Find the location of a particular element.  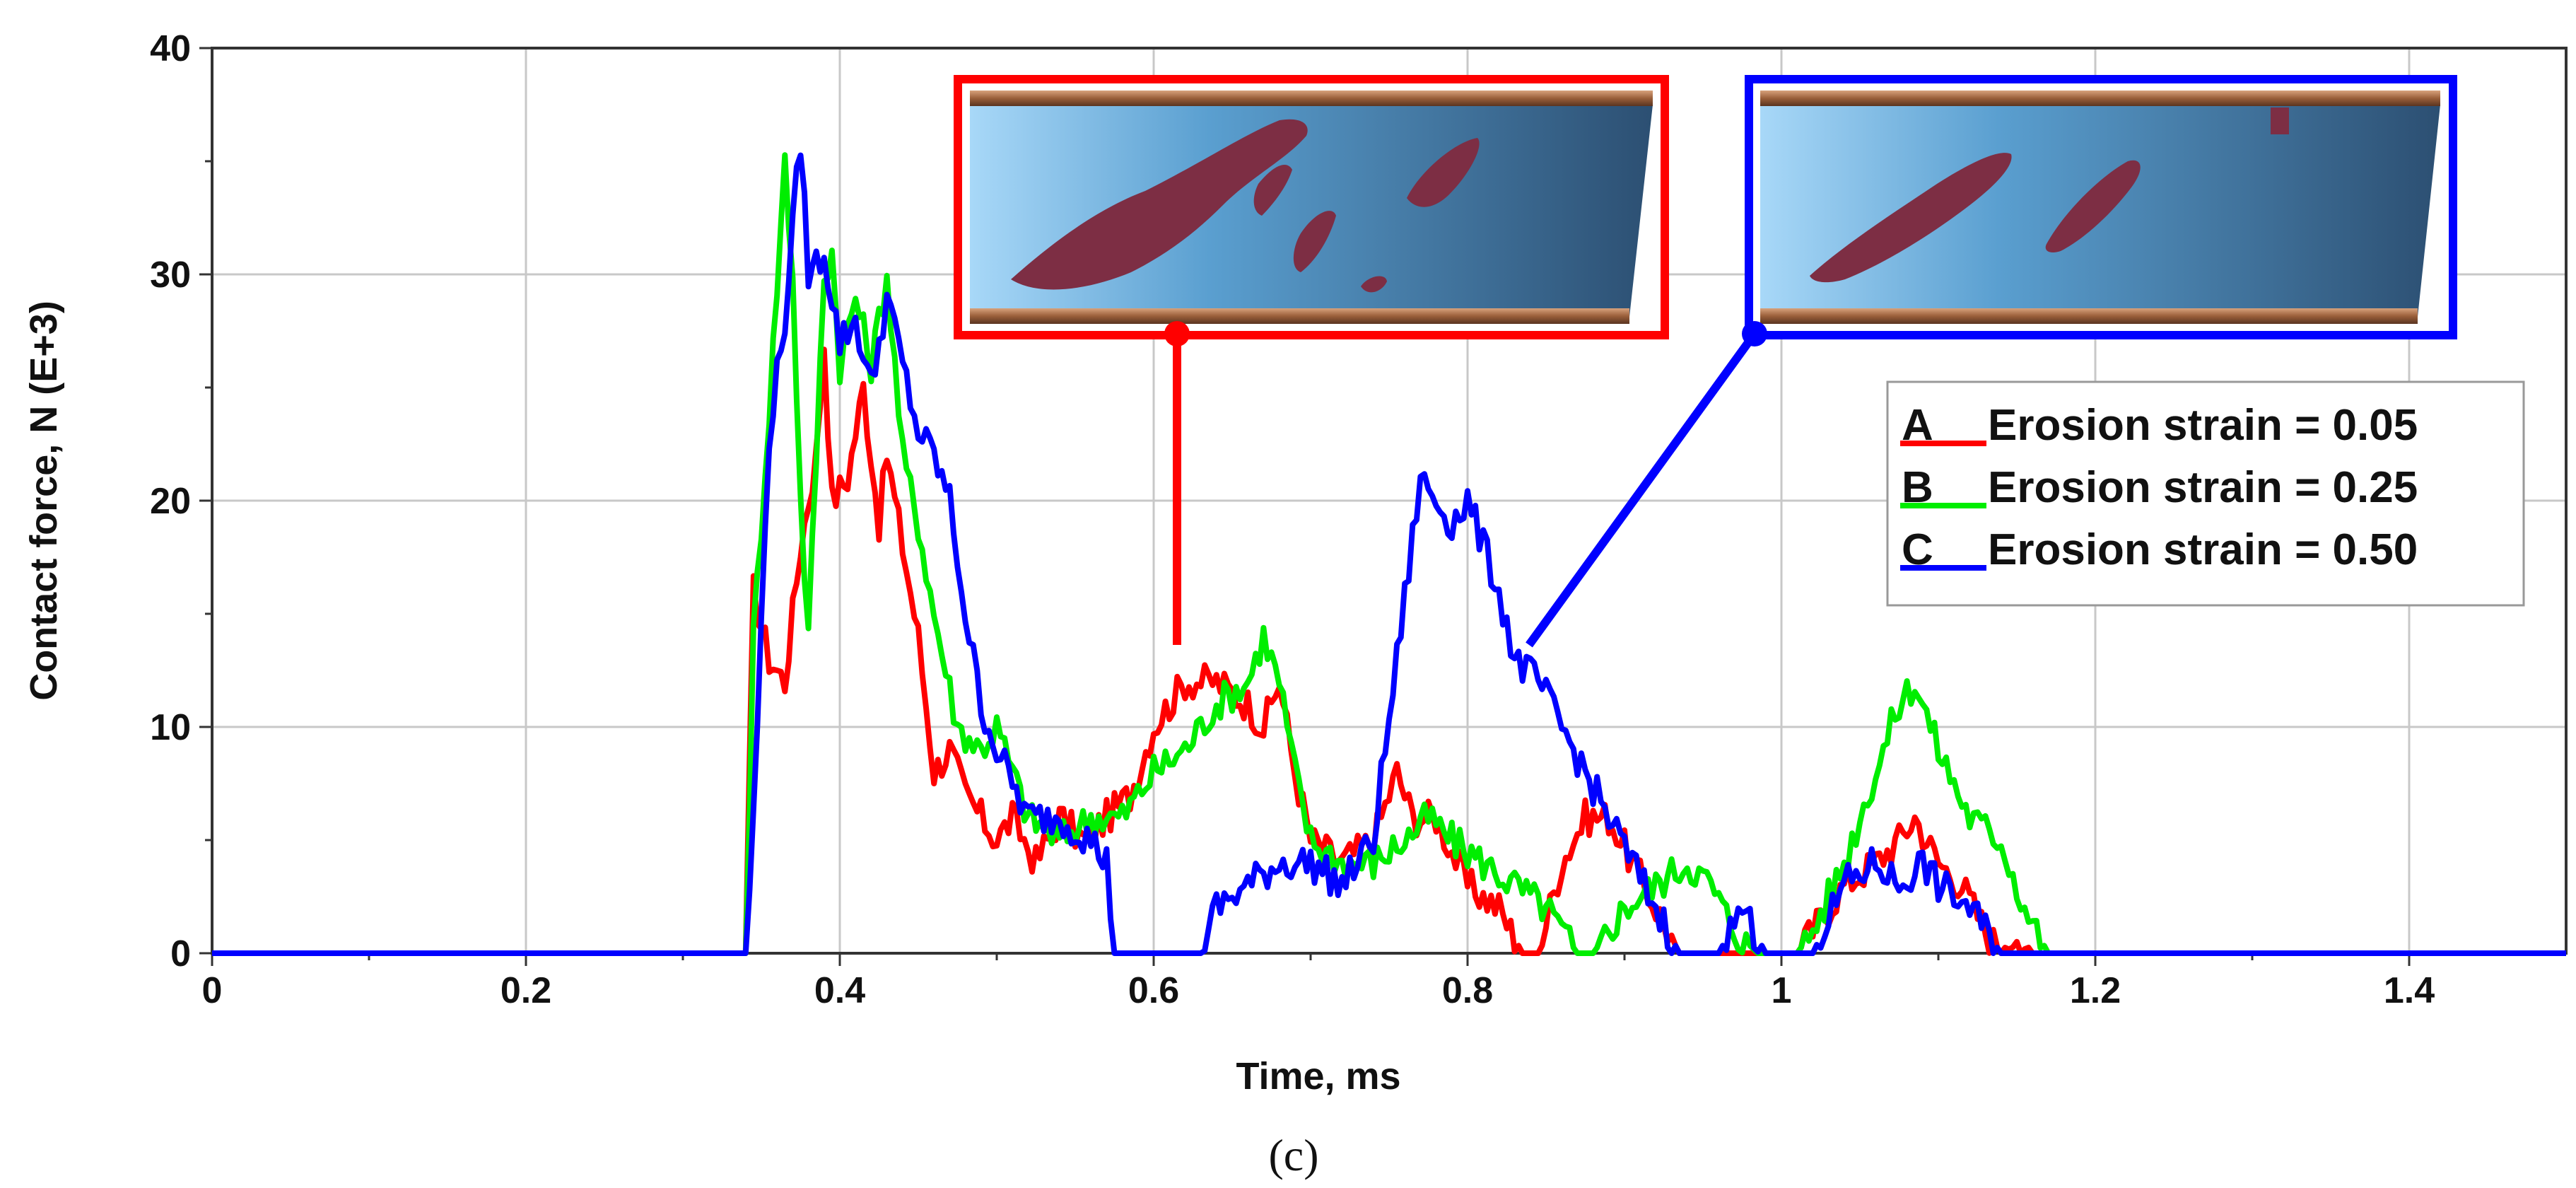

figure-caption: (c) is located at coordinates (1293, 1155).